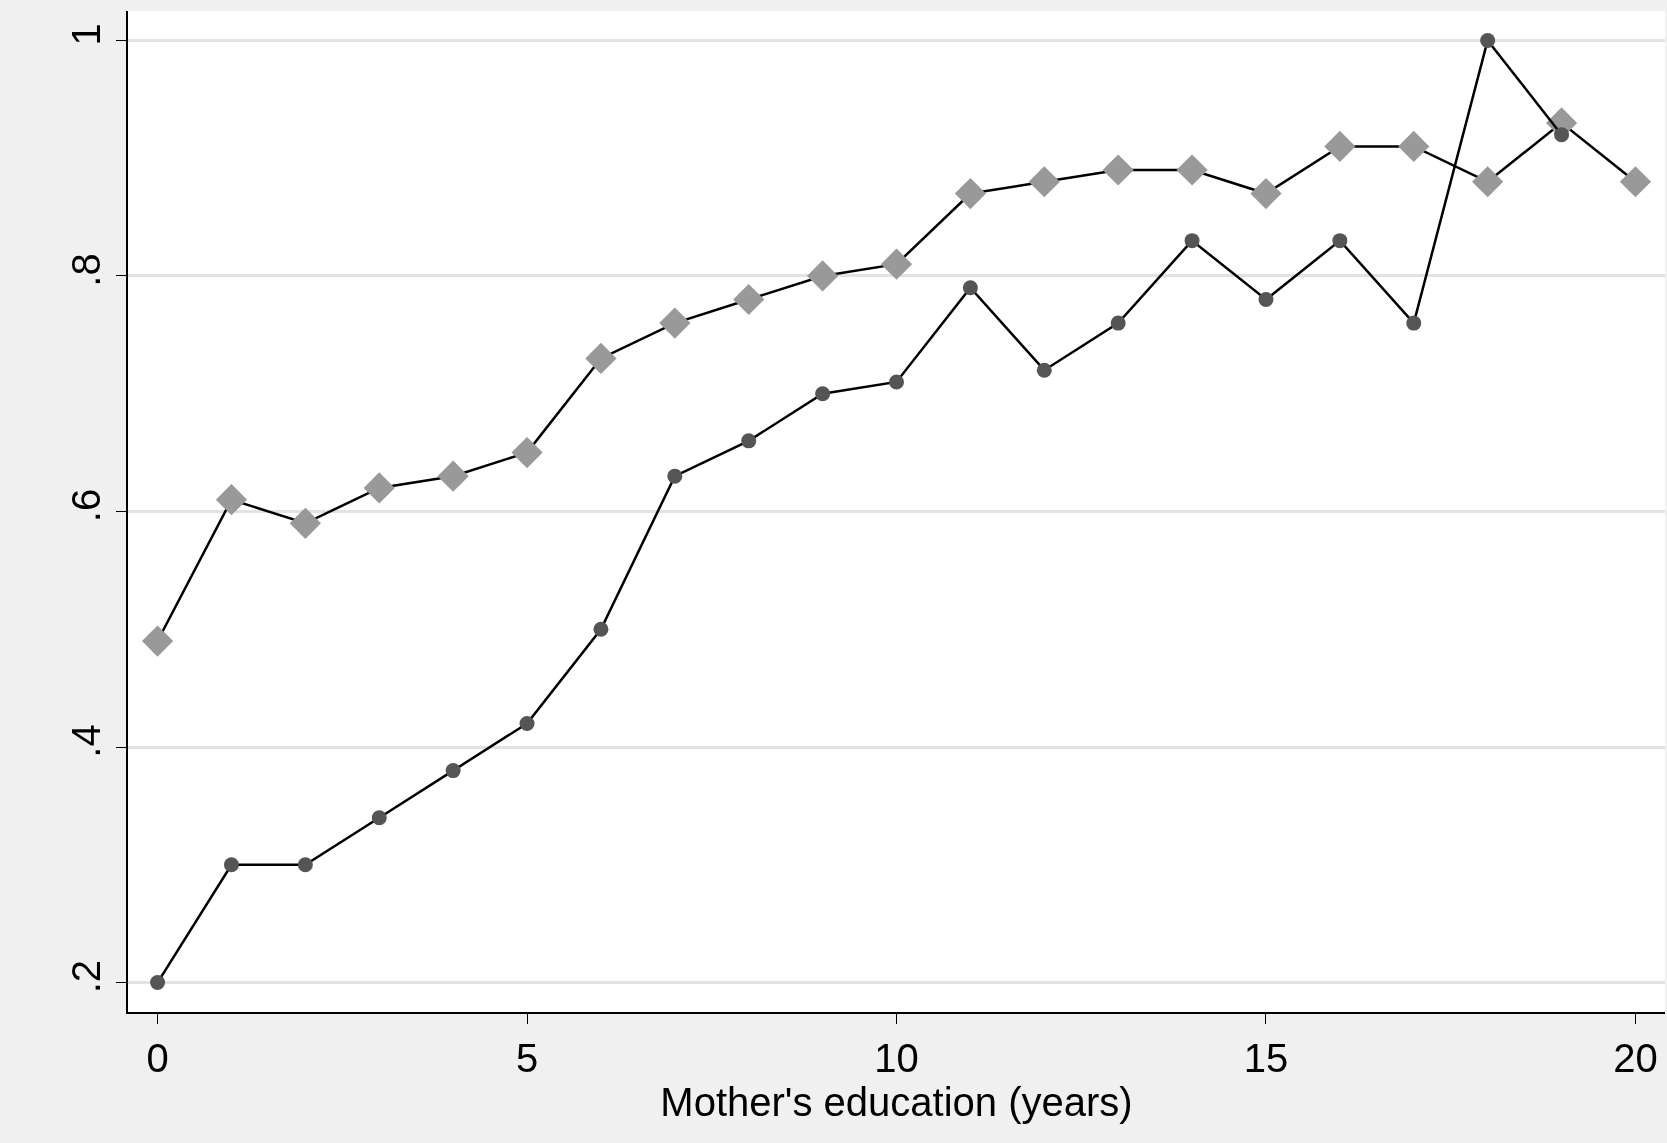 The height and width of the screenshot is (1143, 1667). I want to click on x-tick-label: 15, so click(1266, 1057).